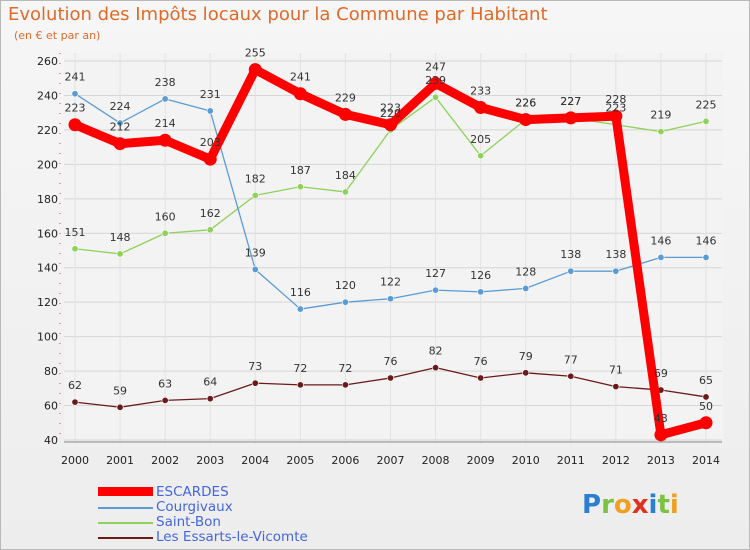 The image size is (750, 550). Describe the element at coordinates (210, 460) in the screenshot. I see `x-tick-label: 2003` at that location.